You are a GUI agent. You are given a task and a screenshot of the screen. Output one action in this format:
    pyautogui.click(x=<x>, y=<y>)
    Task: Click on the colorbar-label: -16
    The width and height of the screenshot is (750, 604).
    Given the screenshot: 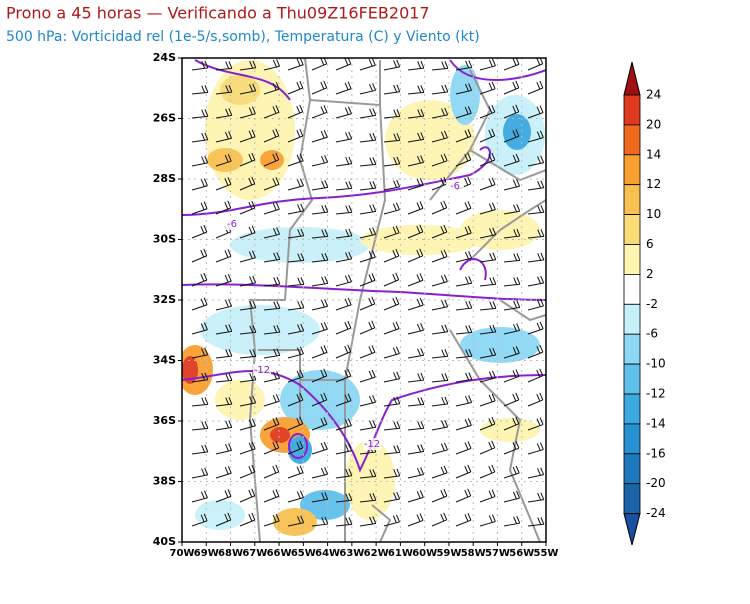 What is the action you would take?
    pyautogui.click(x=656, y=453)
    